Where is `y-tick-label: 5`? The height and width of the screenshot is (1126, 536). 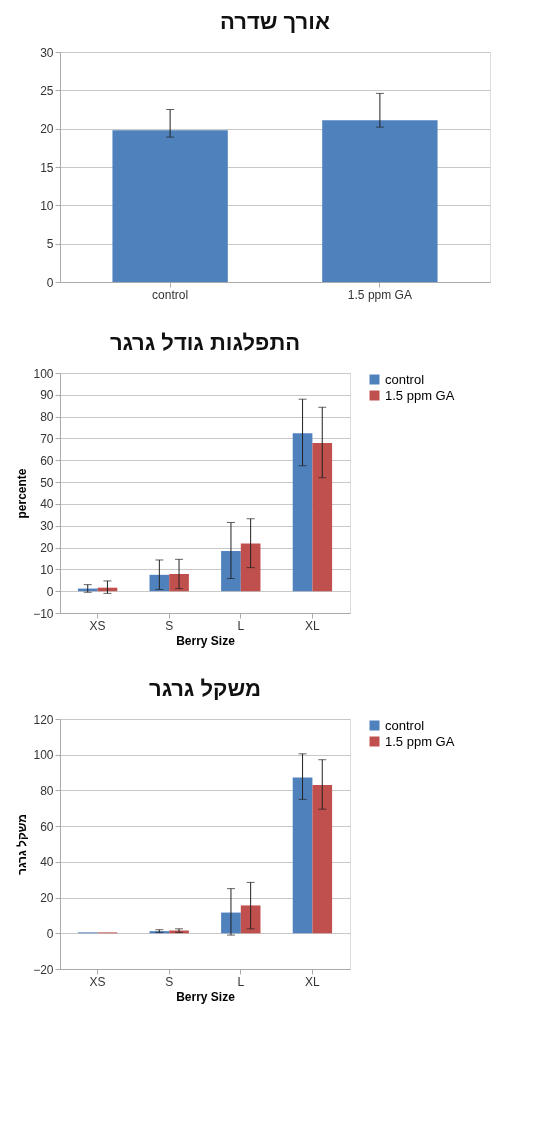
y-tick-label: 5 is located at coordinates (50, 244).